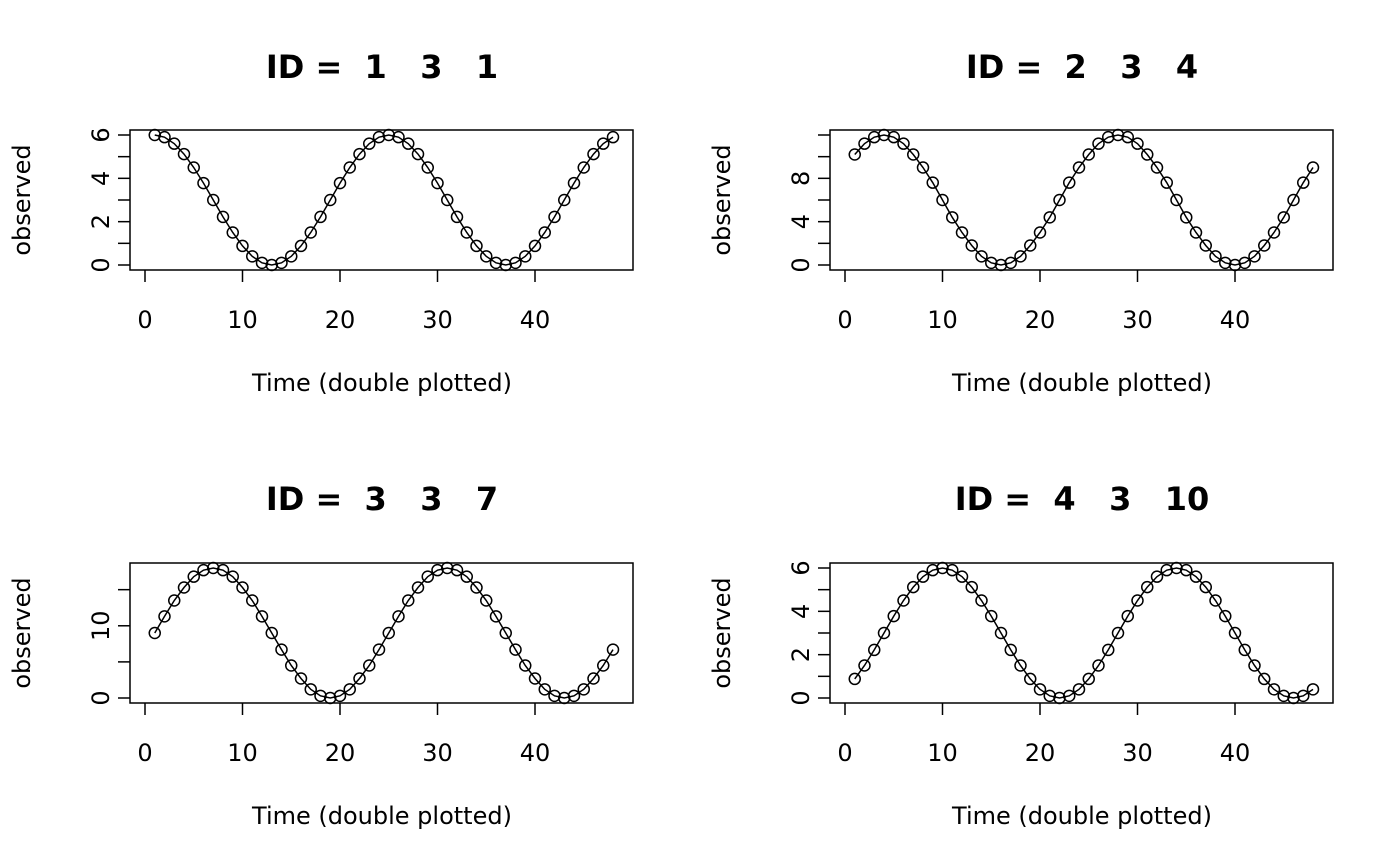 The height and width of the screenshot is (866, 1400). Describe the element at coordinates (101, 178) in the screenshot. I see `panel-1-y-tick-label: 4` at that location.